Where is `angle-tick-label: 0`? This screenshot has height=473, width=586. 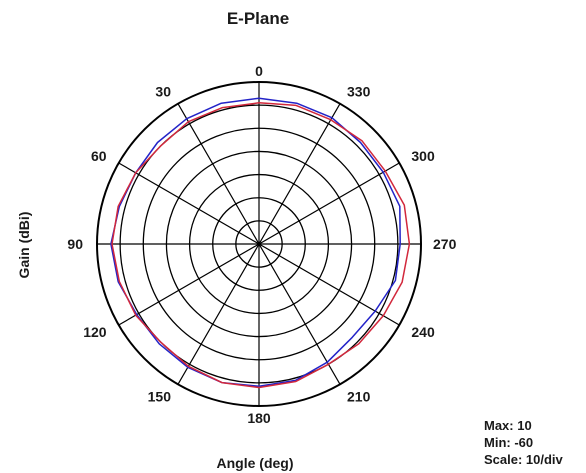
angle-tick-label: 0 is located at coordinates (259, 71).